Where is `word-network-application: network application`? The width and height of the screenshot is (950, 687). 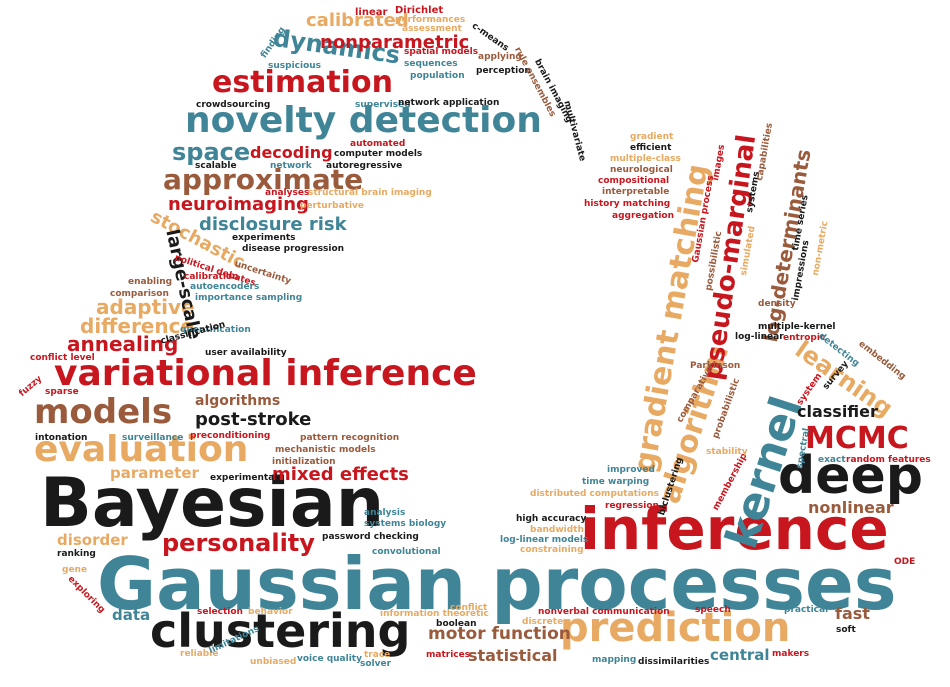 word-network-application: network application is located at coordinates (449, 103).